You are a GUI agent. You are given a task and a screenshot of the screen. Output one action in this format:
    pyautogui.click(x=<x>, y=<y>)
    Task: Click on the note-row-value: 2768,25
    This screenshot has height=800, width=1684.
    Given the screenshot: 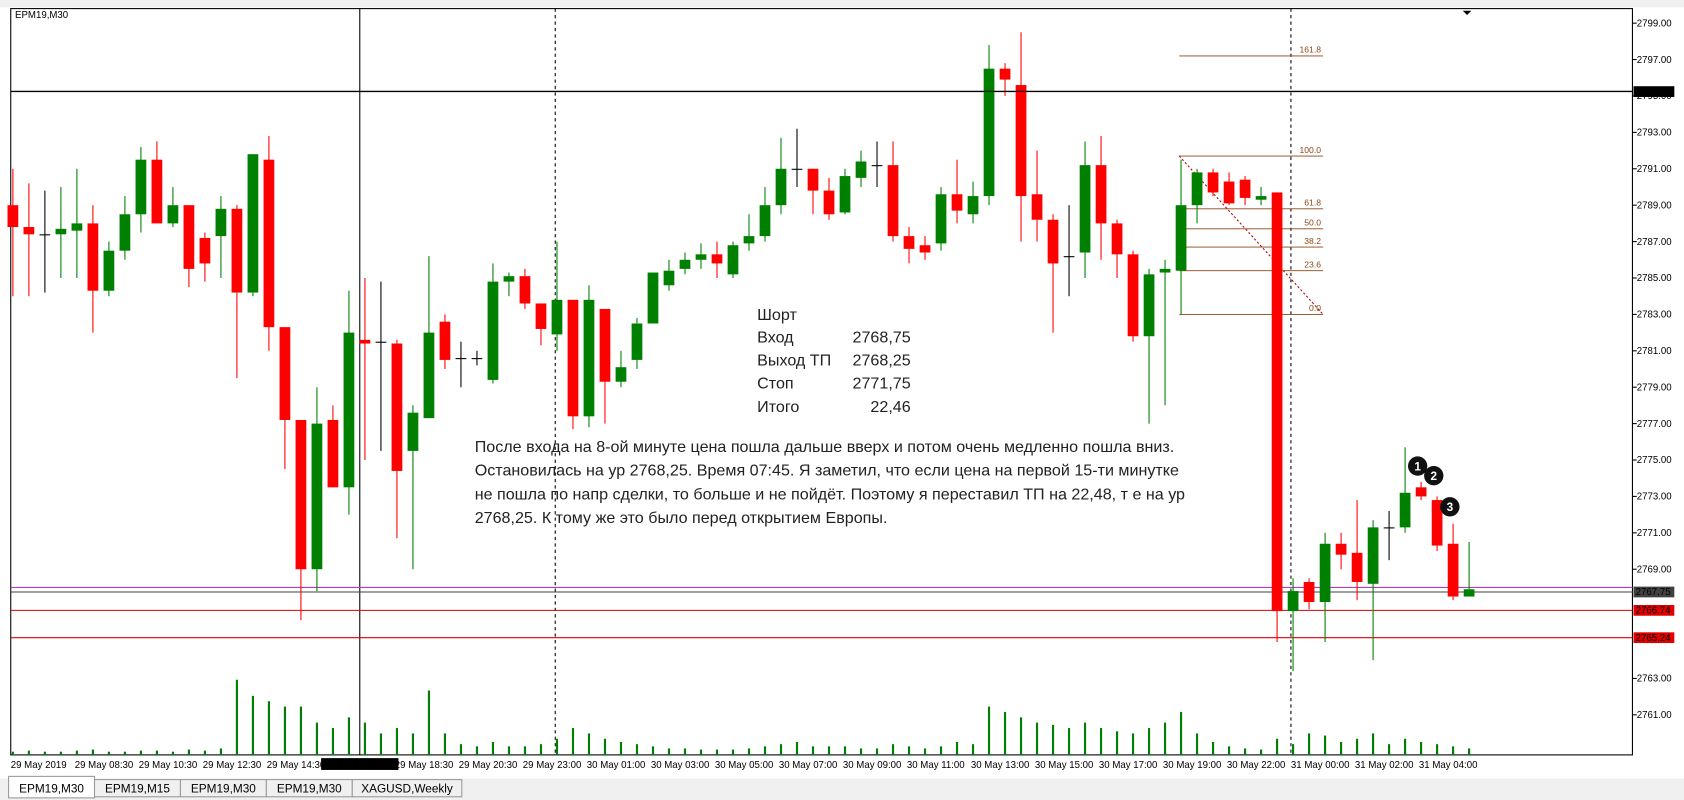 What is the action you would take?
    pyautogui.click(x=882, y=361)
    